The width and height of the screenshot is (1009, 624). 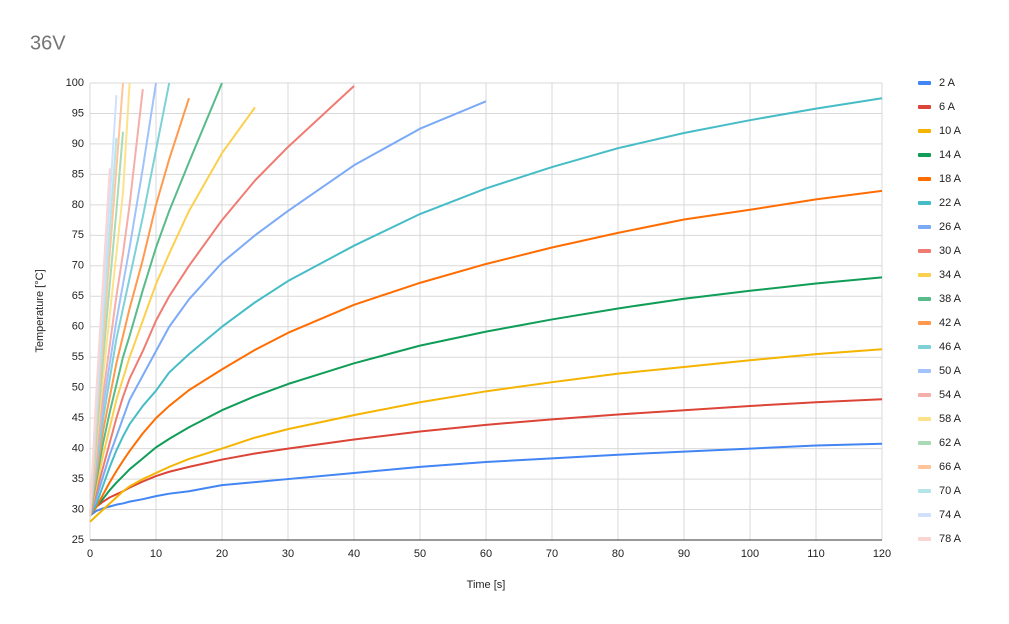 I want to click on x-tick-label: 0, so click(x=90, y=554).